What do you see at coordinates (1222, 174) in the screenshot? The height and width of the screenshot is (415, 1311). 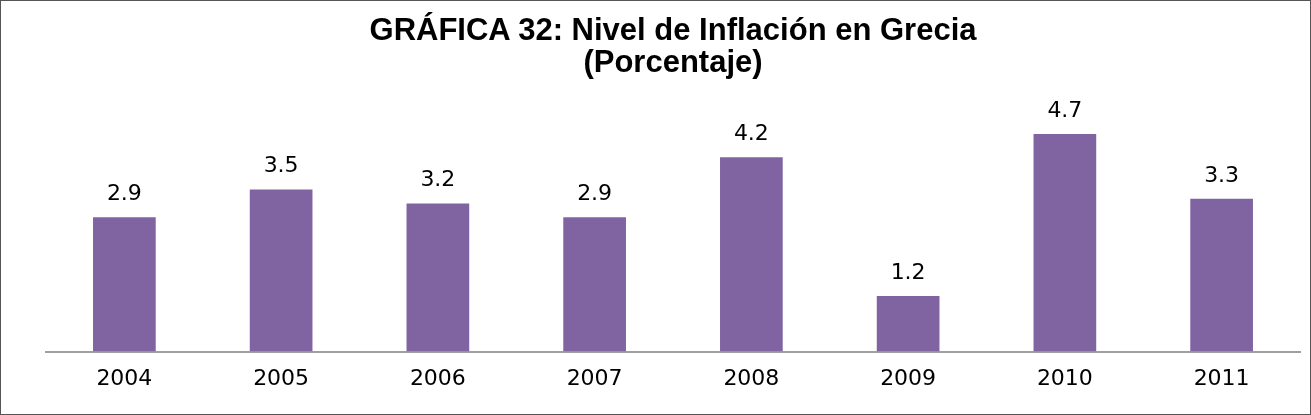 I see `data-label: 3.3` at bounding box center [1222, 174].